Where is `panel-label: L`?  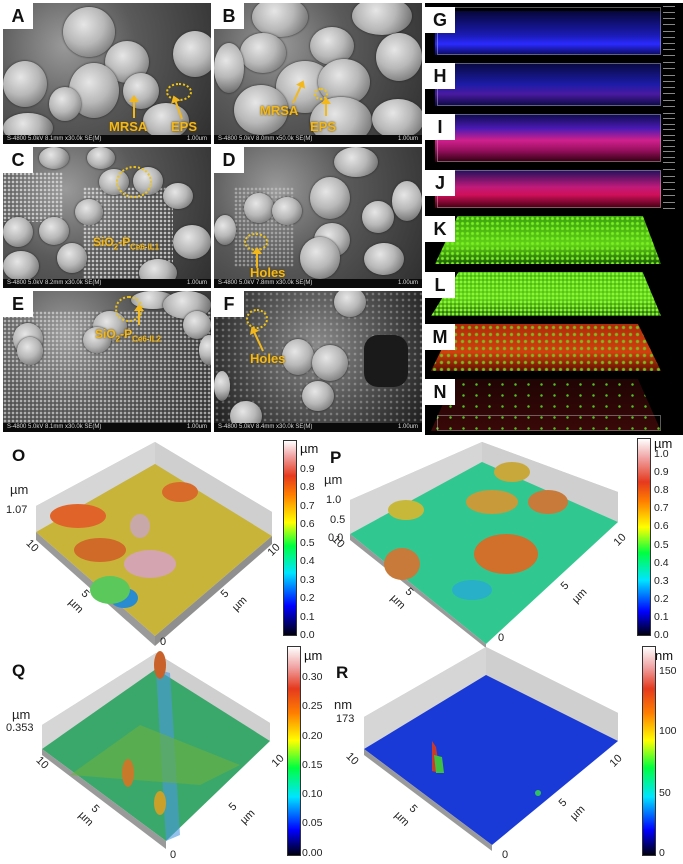
panel-label: L is located at coordinates (440, 285).